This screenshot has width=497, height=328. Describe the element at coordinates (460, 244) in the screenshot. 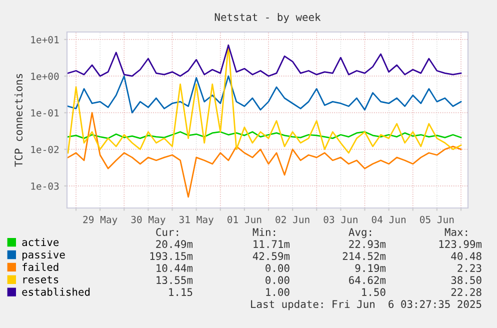

I see `text: 123.99m` at that location.